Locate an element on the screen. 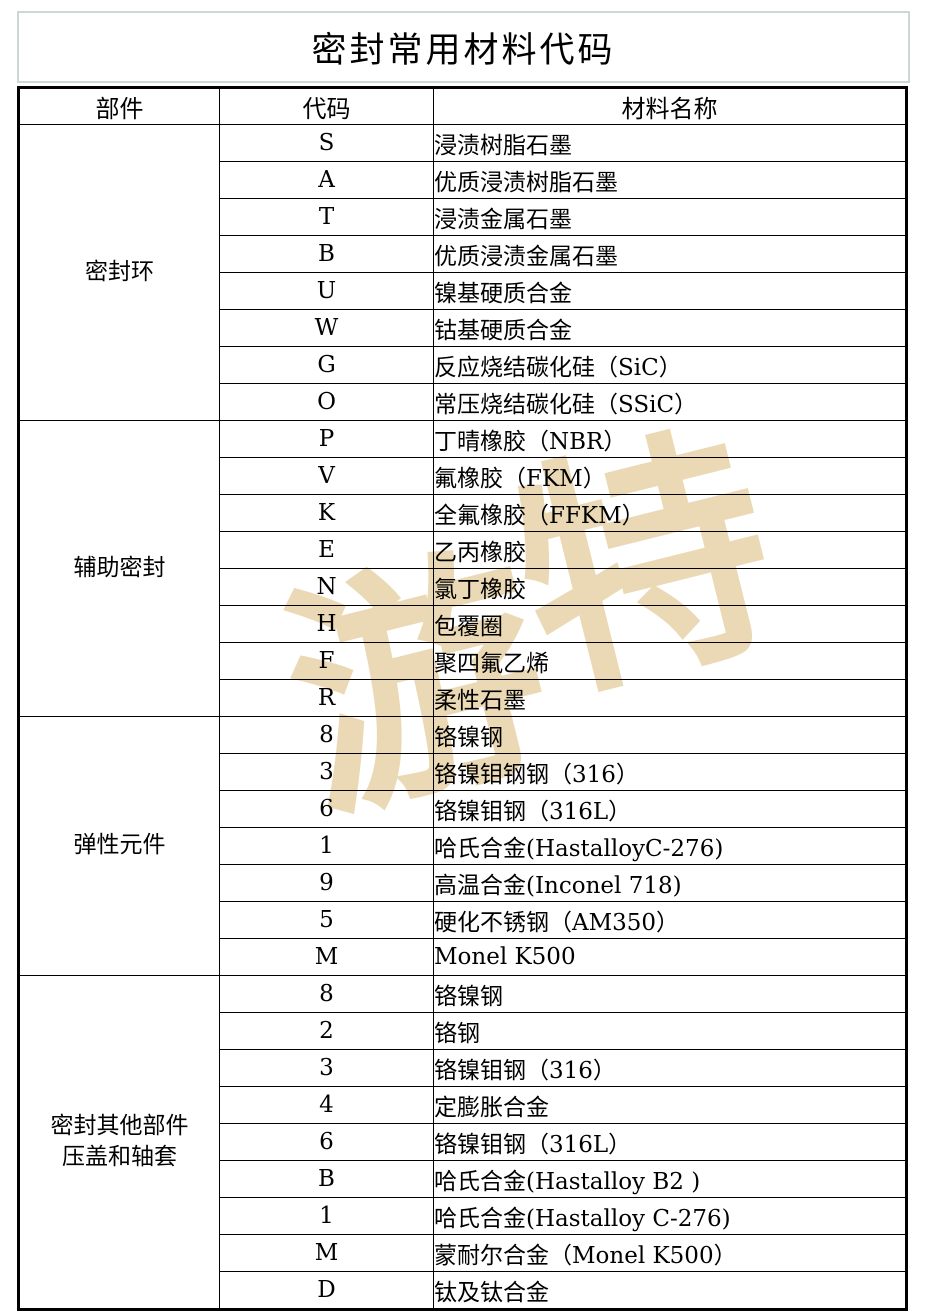  material-name-cell: 定膨胀合金 is located at coordinates (670, 1105).